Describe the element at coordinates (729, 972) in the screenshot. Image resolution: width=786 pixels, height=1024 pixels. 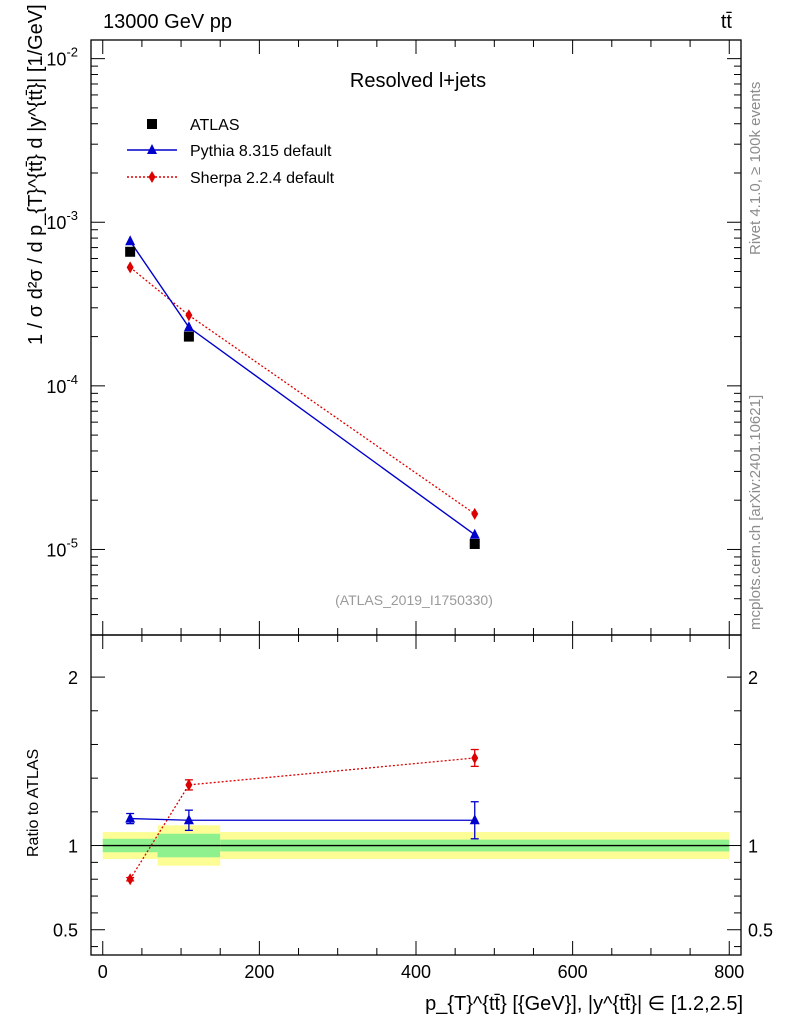
I see `x-tick-label: 800` at that location.